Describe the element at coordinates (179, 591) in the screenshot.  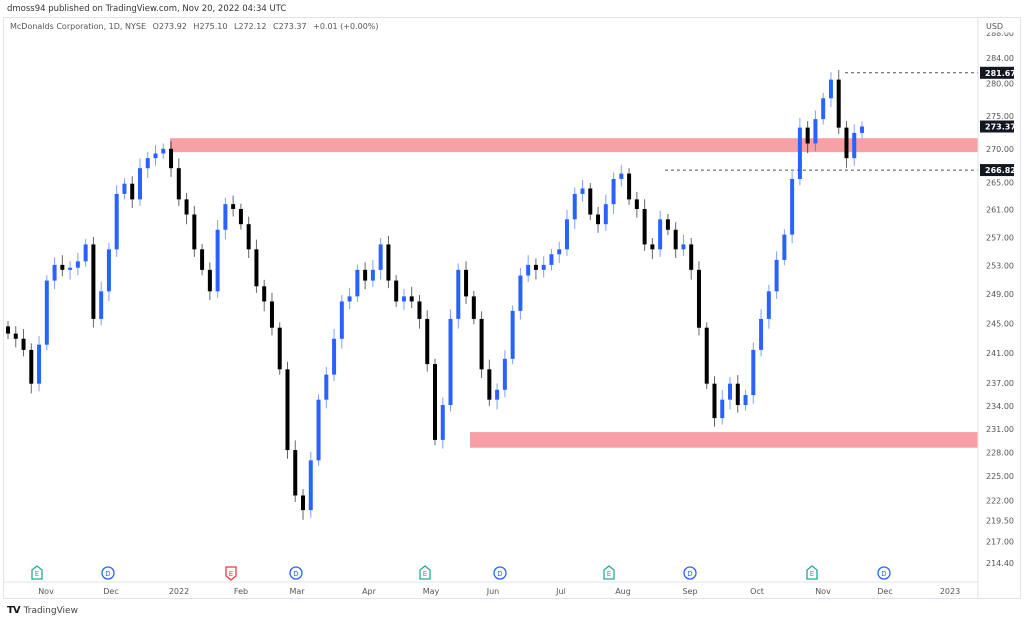
I see `time-tick-label: 2022` at that location.